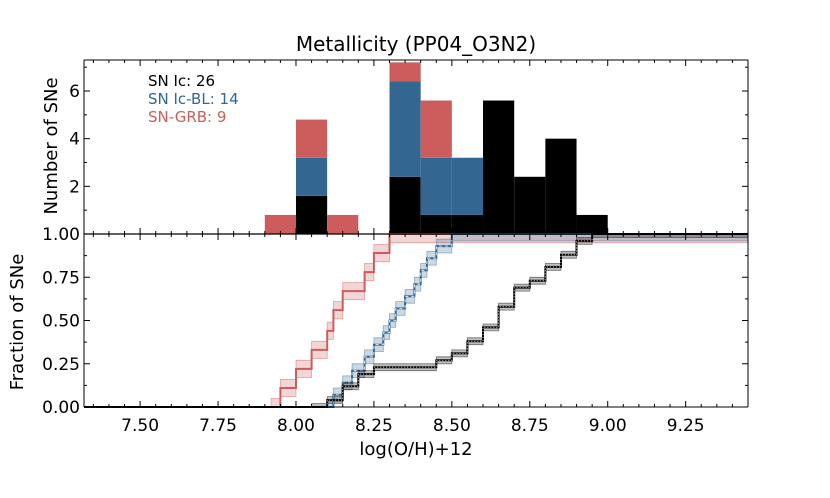 The image size is (830, 498). Describe the element at coordinates (452, 426) in the screenshot. I see `xtick-label: 8.50` at that location.